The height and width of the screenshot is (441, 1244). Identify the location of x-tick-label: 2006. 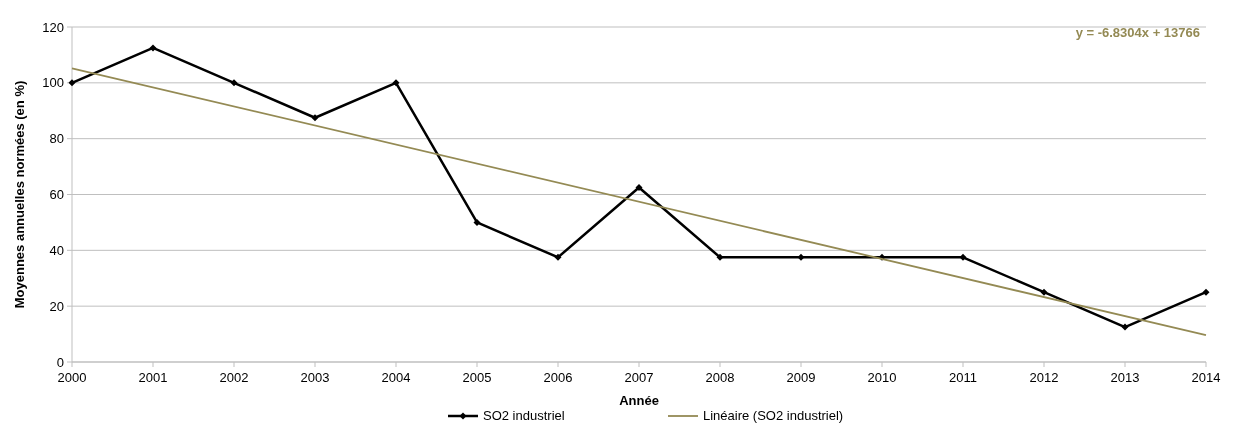
(558, 377).